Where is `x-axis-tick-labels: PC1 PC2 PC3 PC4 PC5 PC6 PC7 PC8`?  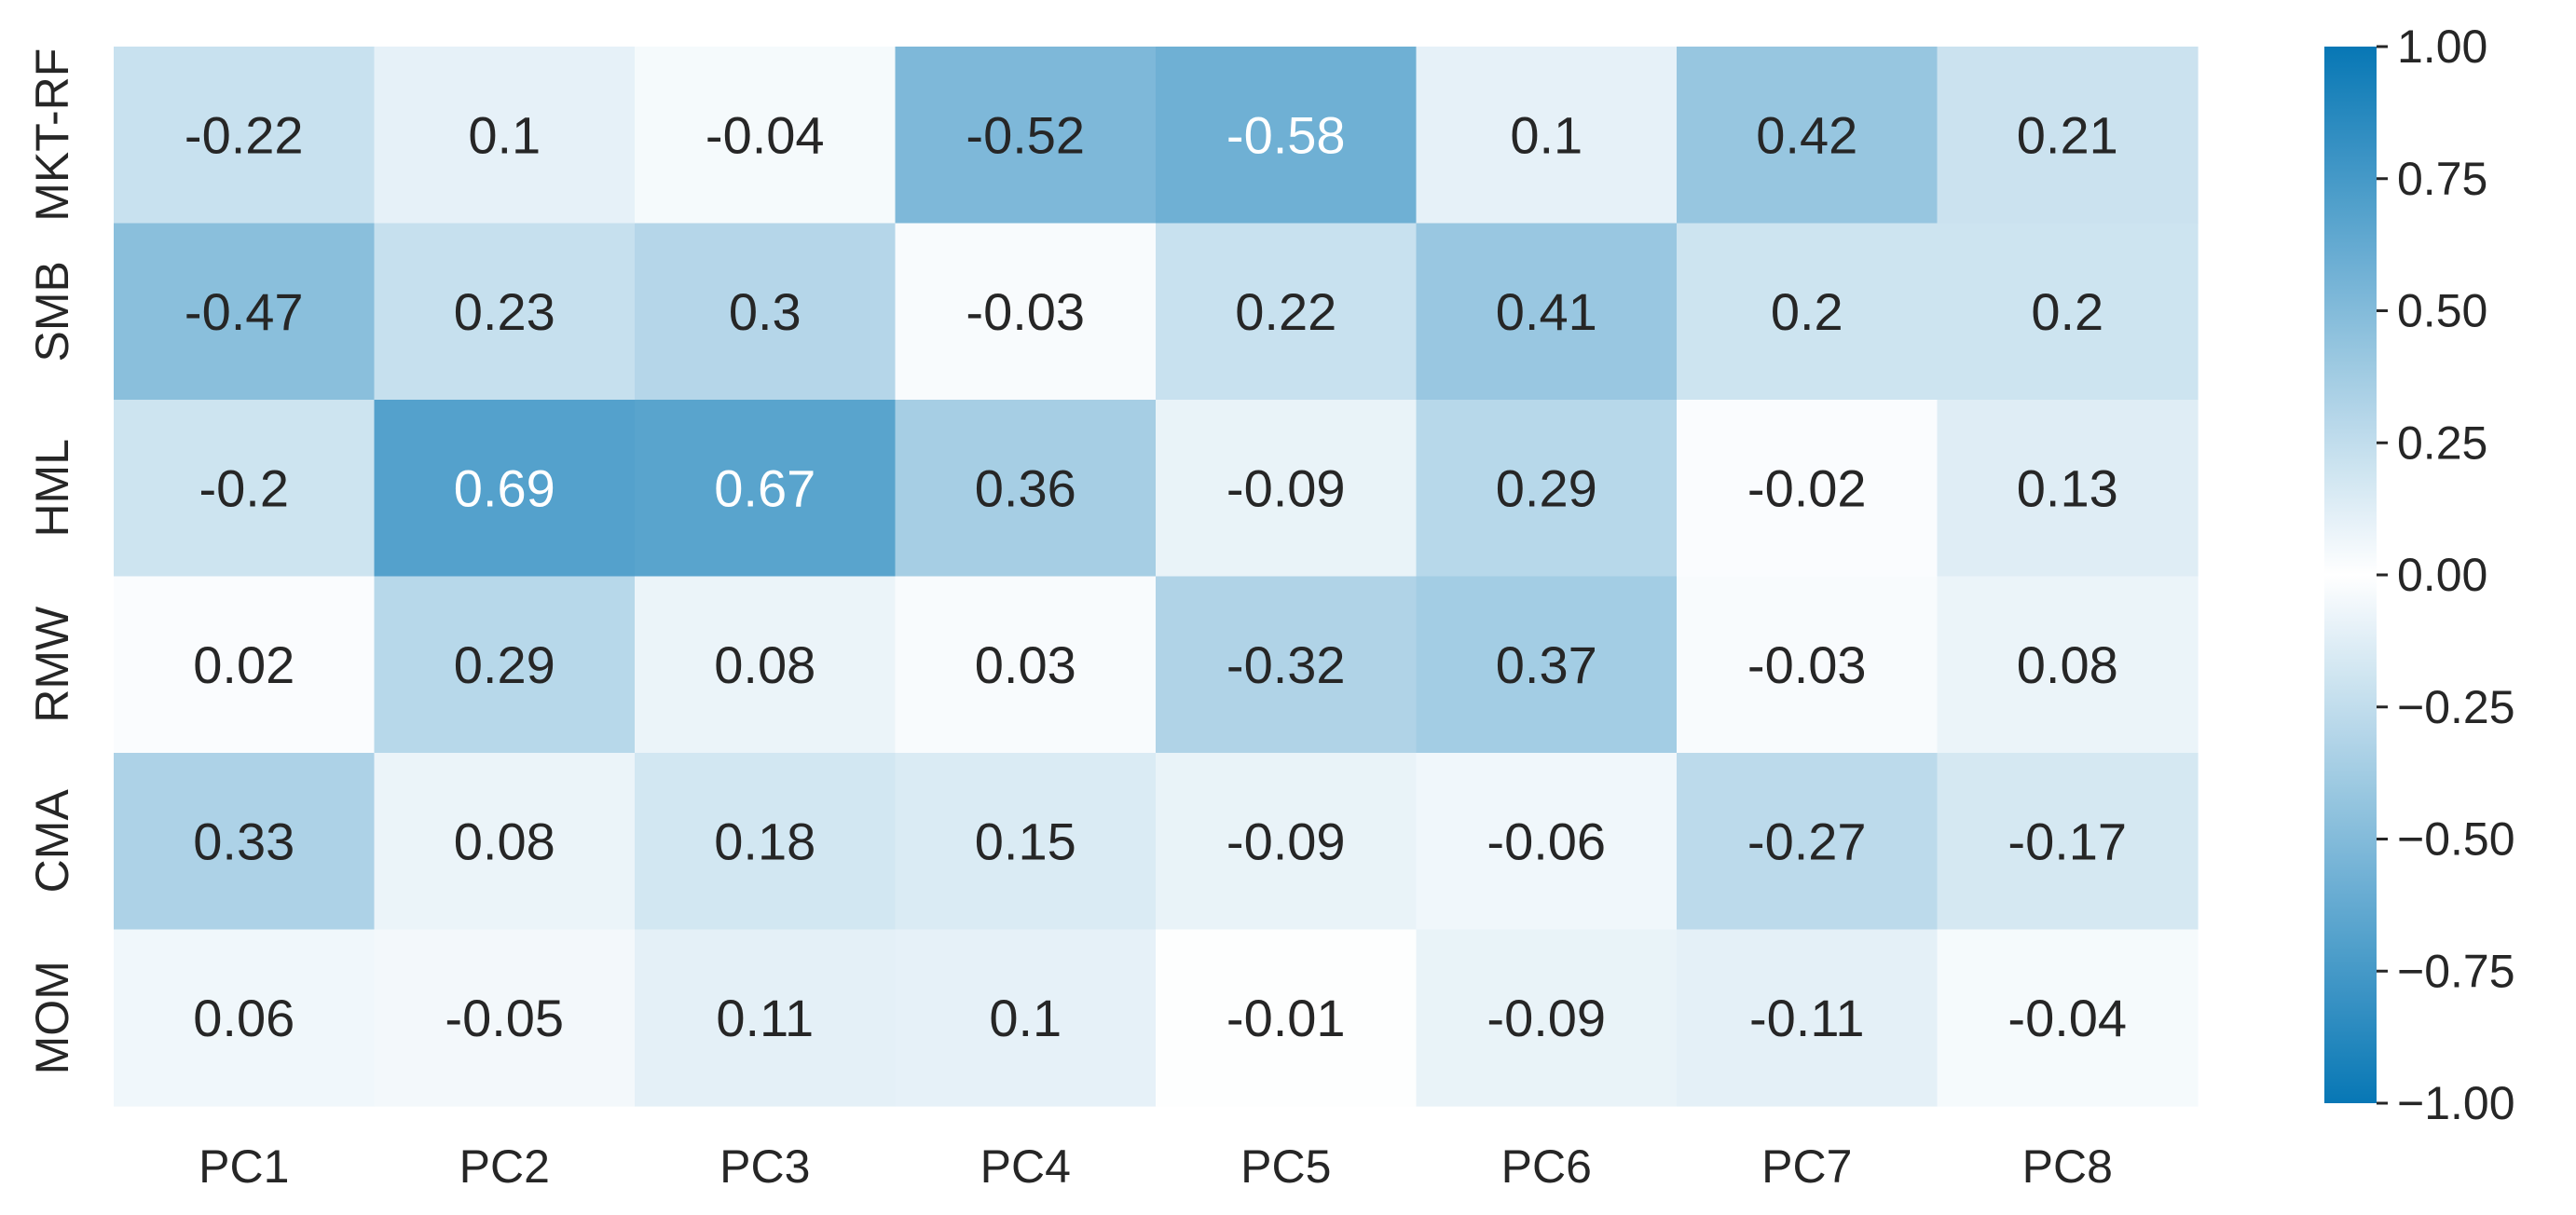
x-axis-tick-labels: PC1 PC2 PC3 PC4 PC5 PC6 PC7 PC8 is located at coordinates (1156, 1166).